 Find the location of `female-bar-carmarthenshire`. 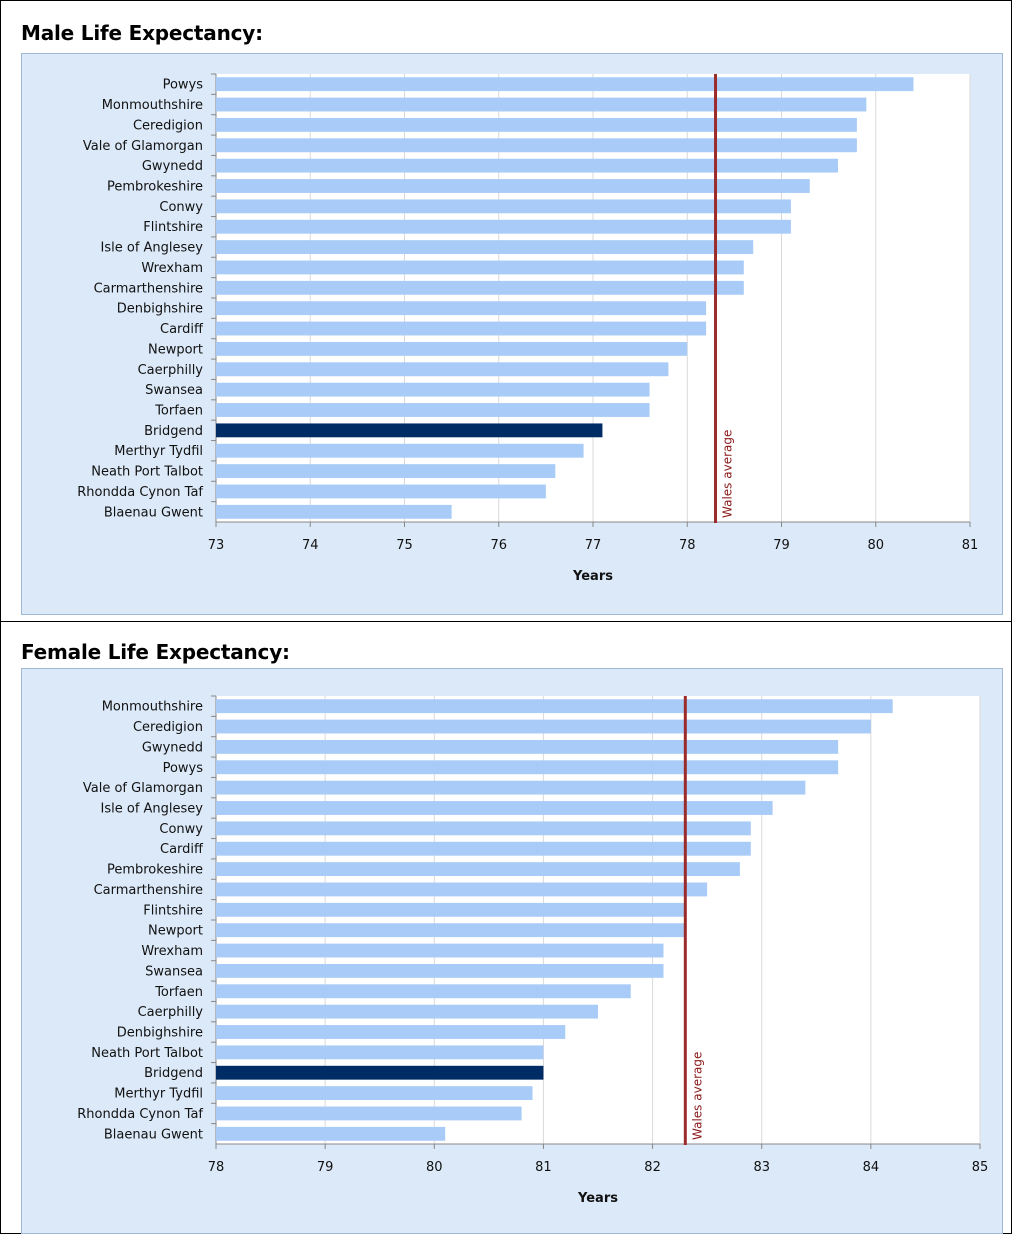

female-bar-carmarthenshire is located at coordinates (462, 889).